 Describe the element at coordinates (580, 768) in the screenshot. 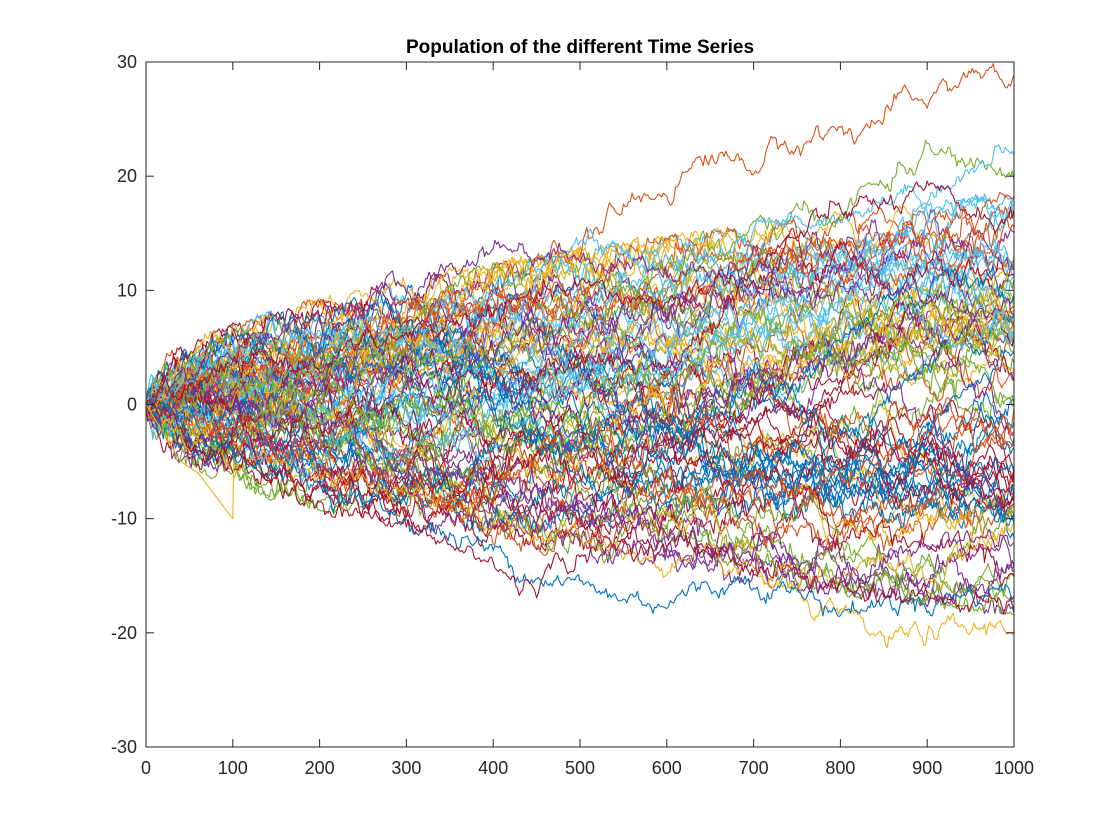

I see `x-tick-label: 500` at that location.